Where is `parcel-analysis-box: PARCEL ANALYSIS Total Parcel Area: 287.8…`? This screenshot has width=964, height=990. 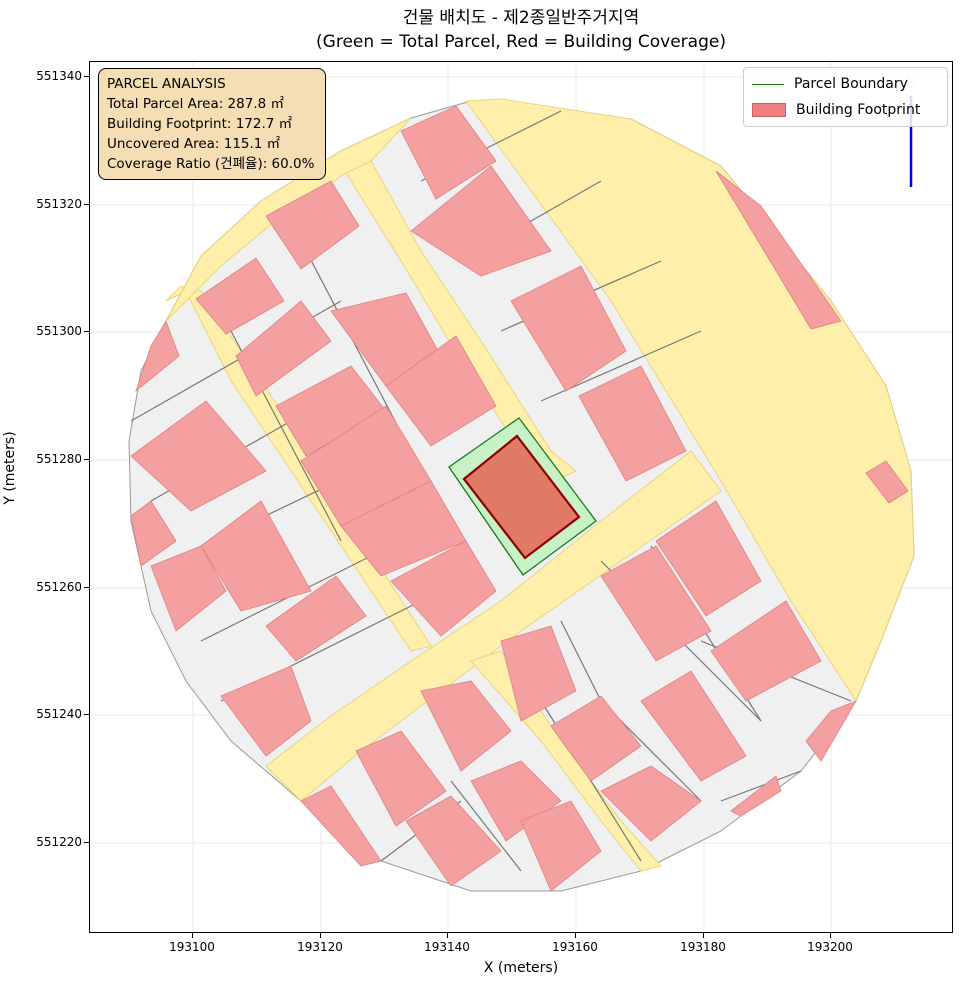 parcel-analysis-box: PARCEL ANALYSIS Total Parcel Area: 287.8… is located at coordinates (212, 124).